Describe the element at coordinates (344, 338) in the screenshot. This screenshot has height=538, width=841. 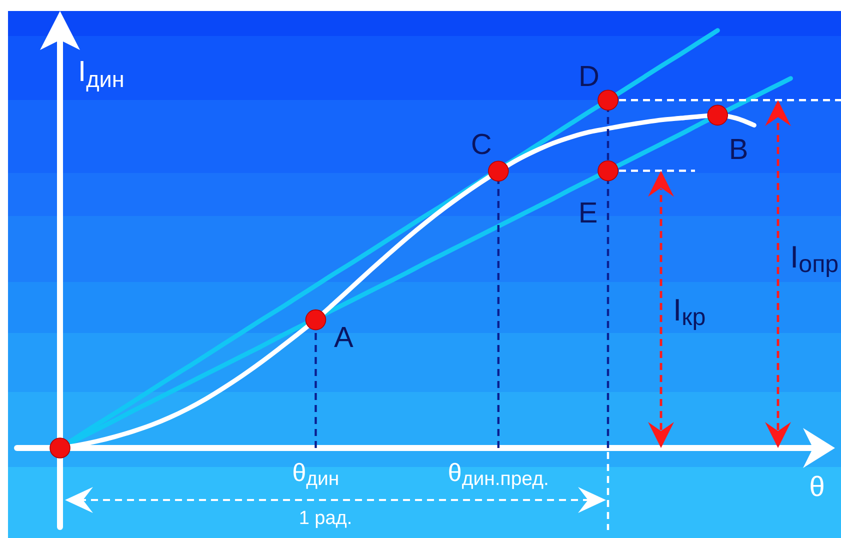
I see `annotation: A` at that location.